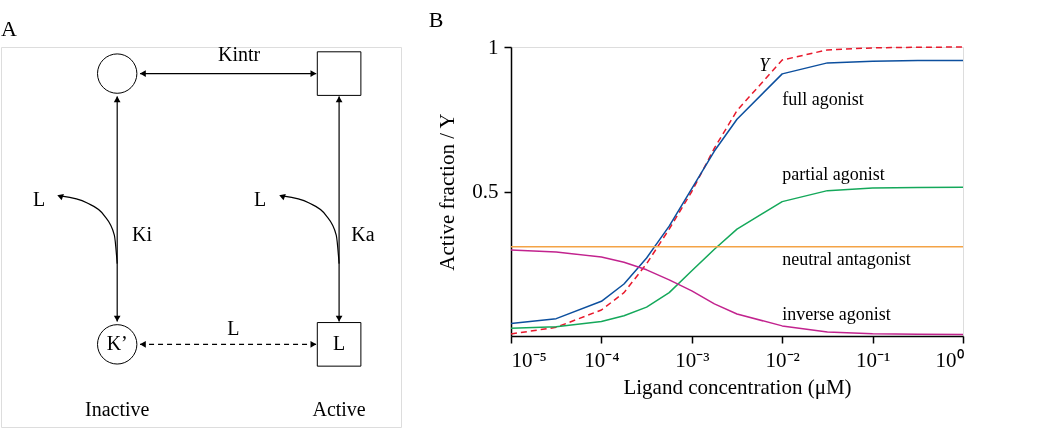 The width and height of the screenshot is (1050, 428). I want to click on x-tick-label: 10⁻³, so click(692, 359).